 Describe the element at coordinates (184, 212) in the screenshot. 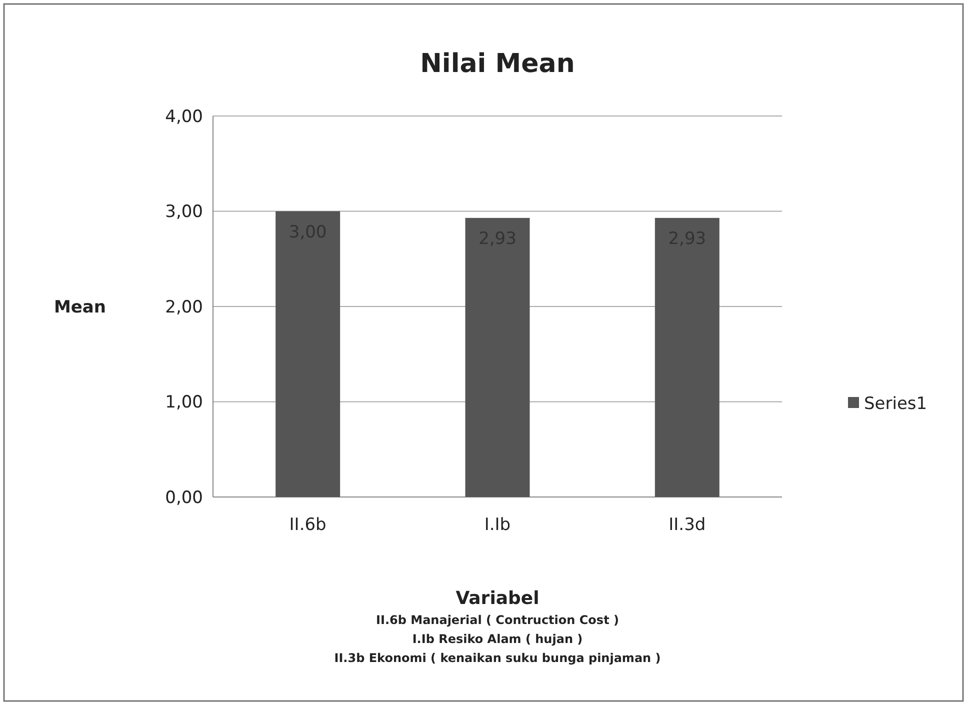

I see `y-tick-label: 3,00` at that location.